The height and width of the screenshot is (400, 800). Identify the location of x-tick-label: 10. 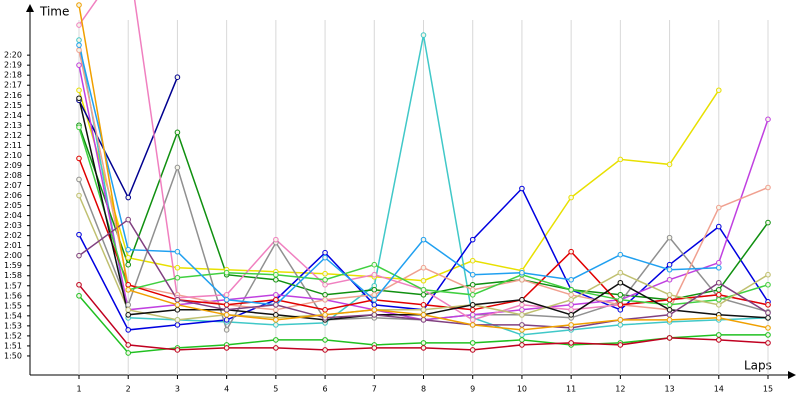
(522, 389).